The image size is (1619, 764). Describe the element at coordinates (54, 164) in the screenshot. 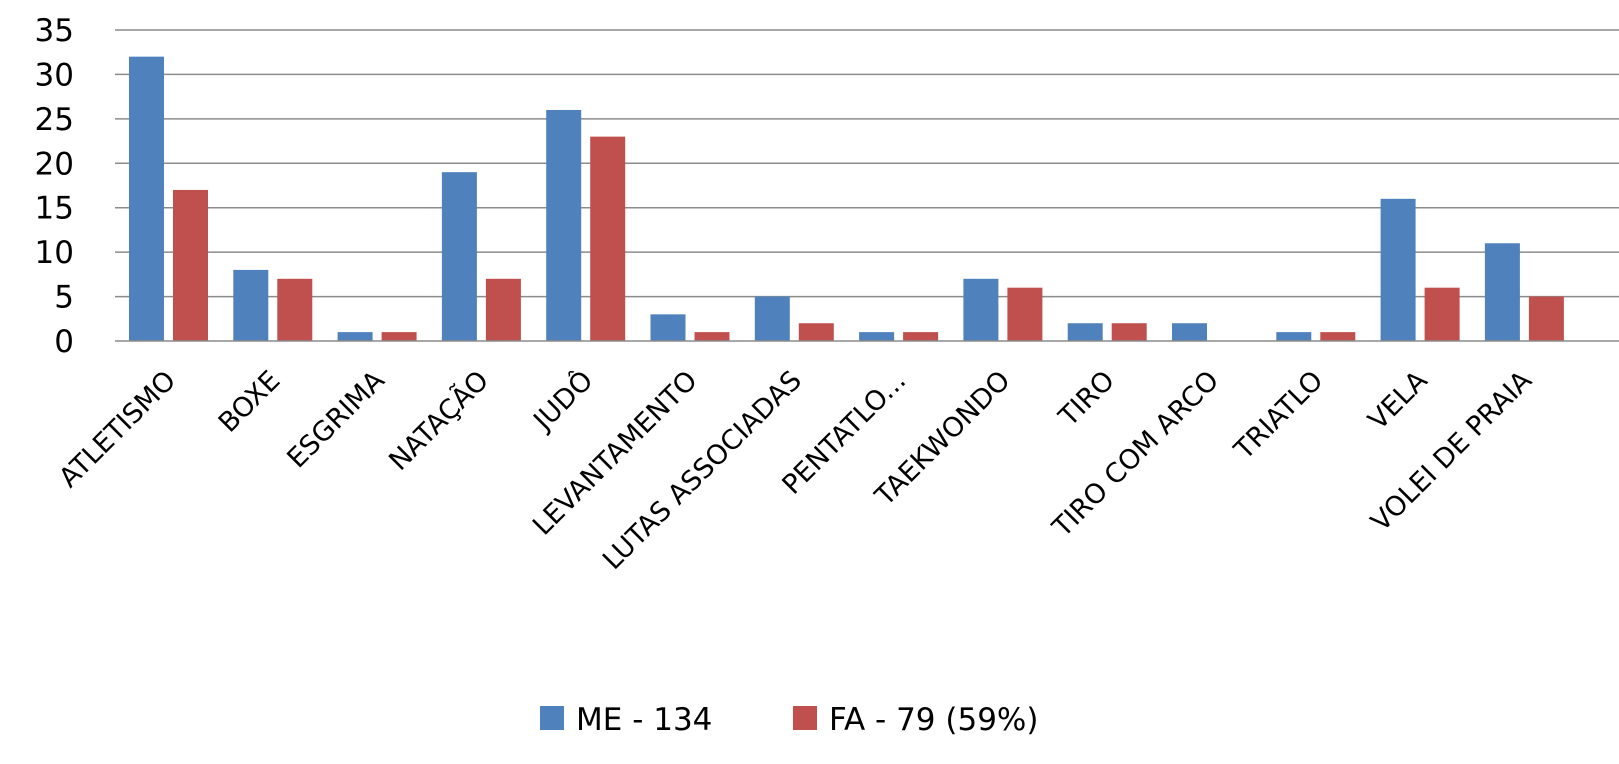

I see `y-tick-label: 20` at that location.